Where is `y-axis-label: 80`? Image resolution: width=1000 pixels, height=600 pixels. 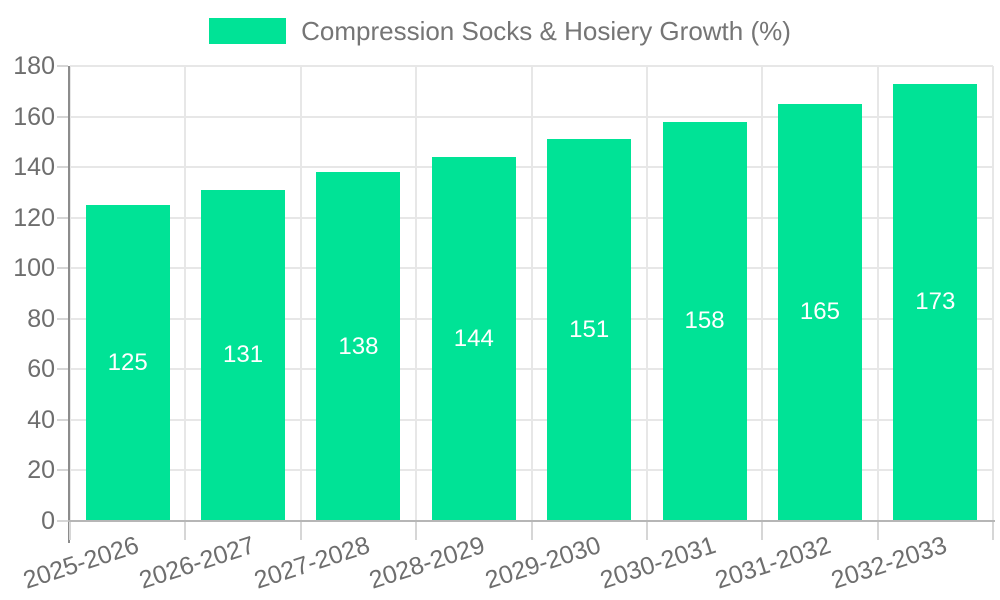 y-axis-label: 80 is located at coordinates (41, 318).